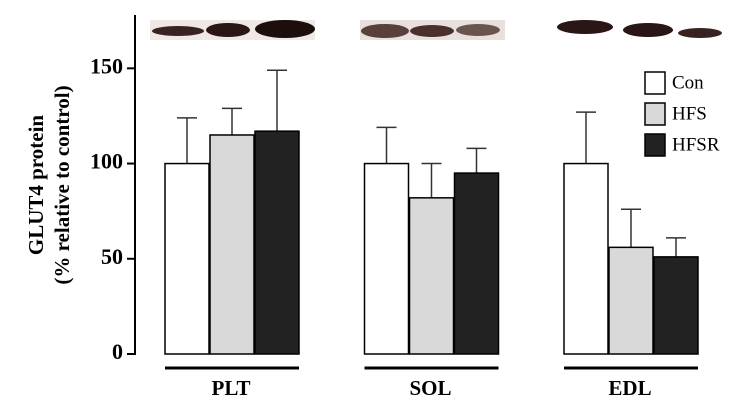 The image size is (756, 417). I want to click on x-tick-label: SOL, so click(430, 388).